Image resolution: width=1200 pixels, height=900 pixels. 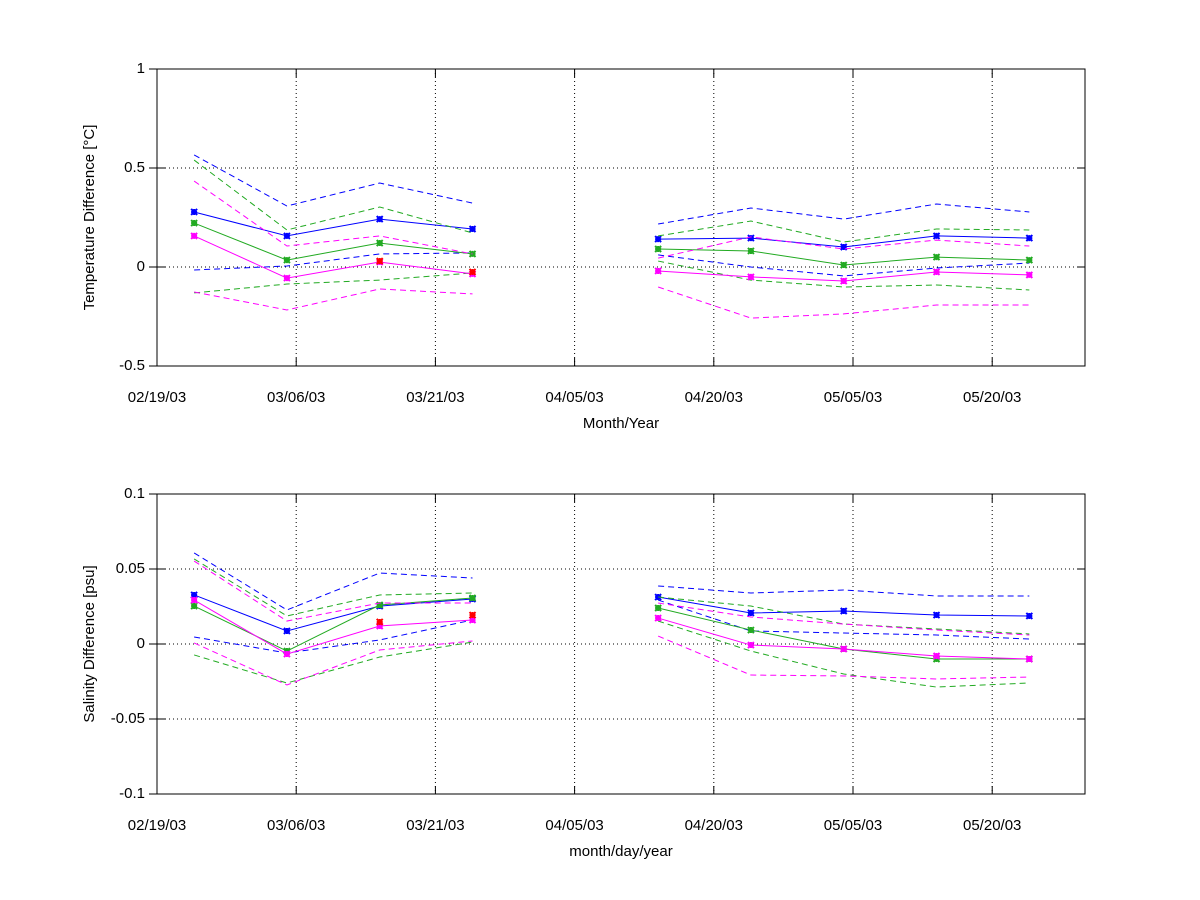 I want to click on y-axis-label: Salinity Difference [psu], so click(x=89, y=643).